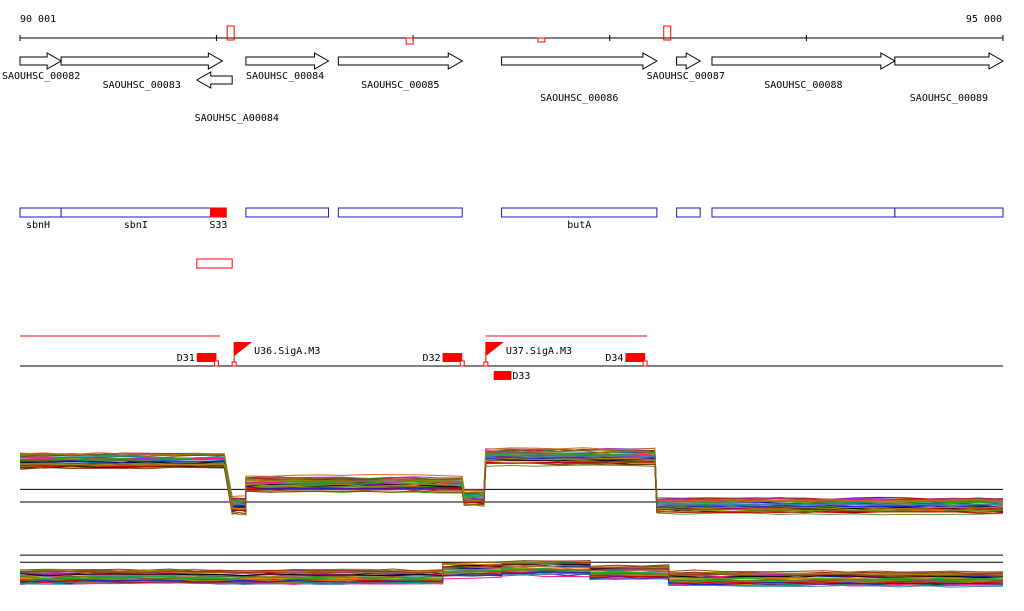 The image size is (1024, 611). I want to click on annotation-label: sbnH, so click(38, 225).